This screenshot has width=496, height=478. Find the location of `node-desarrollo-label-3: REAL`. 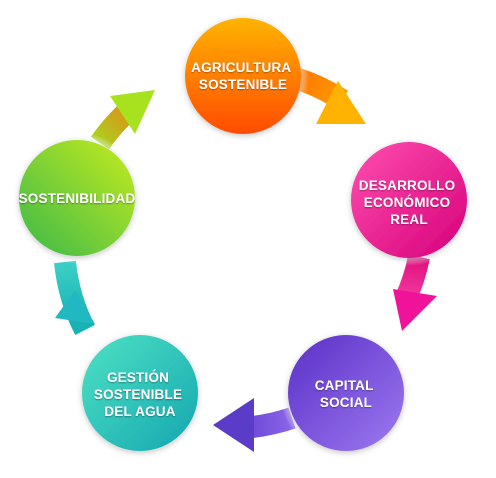

node-desarrollo-label-3: REAL is located at coordinates (409, 219).